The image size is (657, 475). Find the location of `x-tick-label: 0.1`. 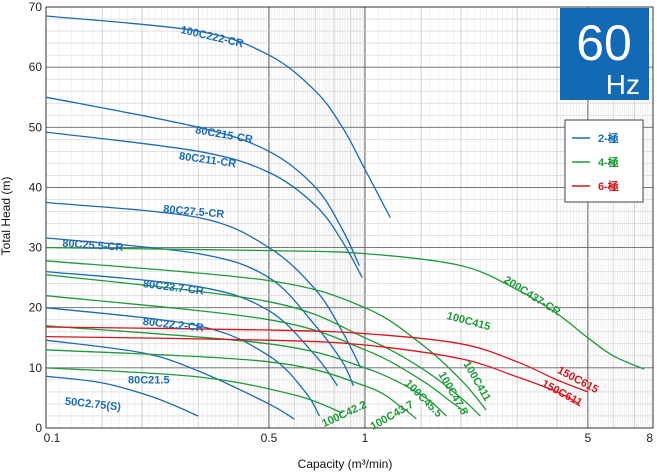

x-tick-label: 0.1 is located at coordinates (52, 438).